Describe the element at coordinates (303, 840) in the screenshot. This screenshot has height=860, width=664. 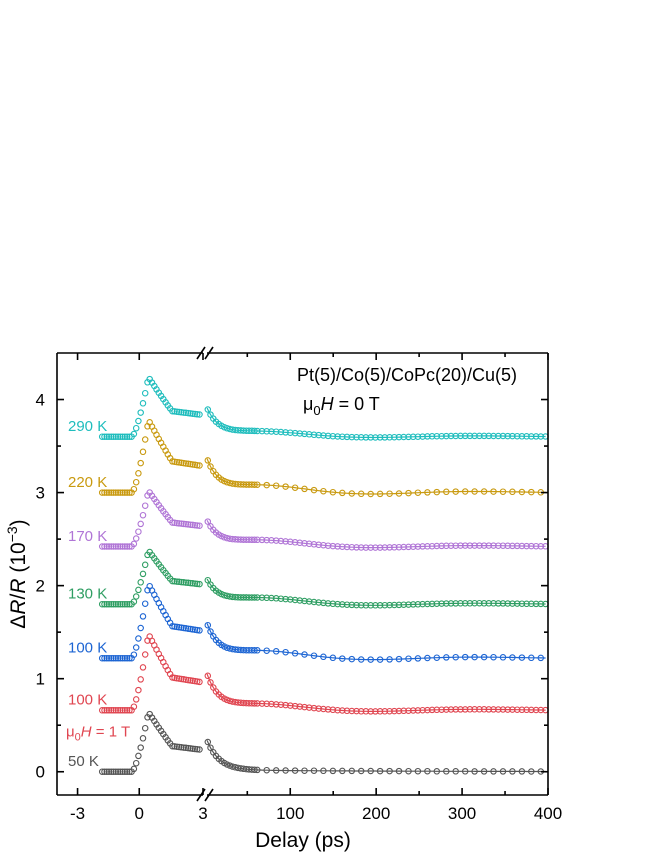
I see `x-axis-label: Delay (ps)` at that location.